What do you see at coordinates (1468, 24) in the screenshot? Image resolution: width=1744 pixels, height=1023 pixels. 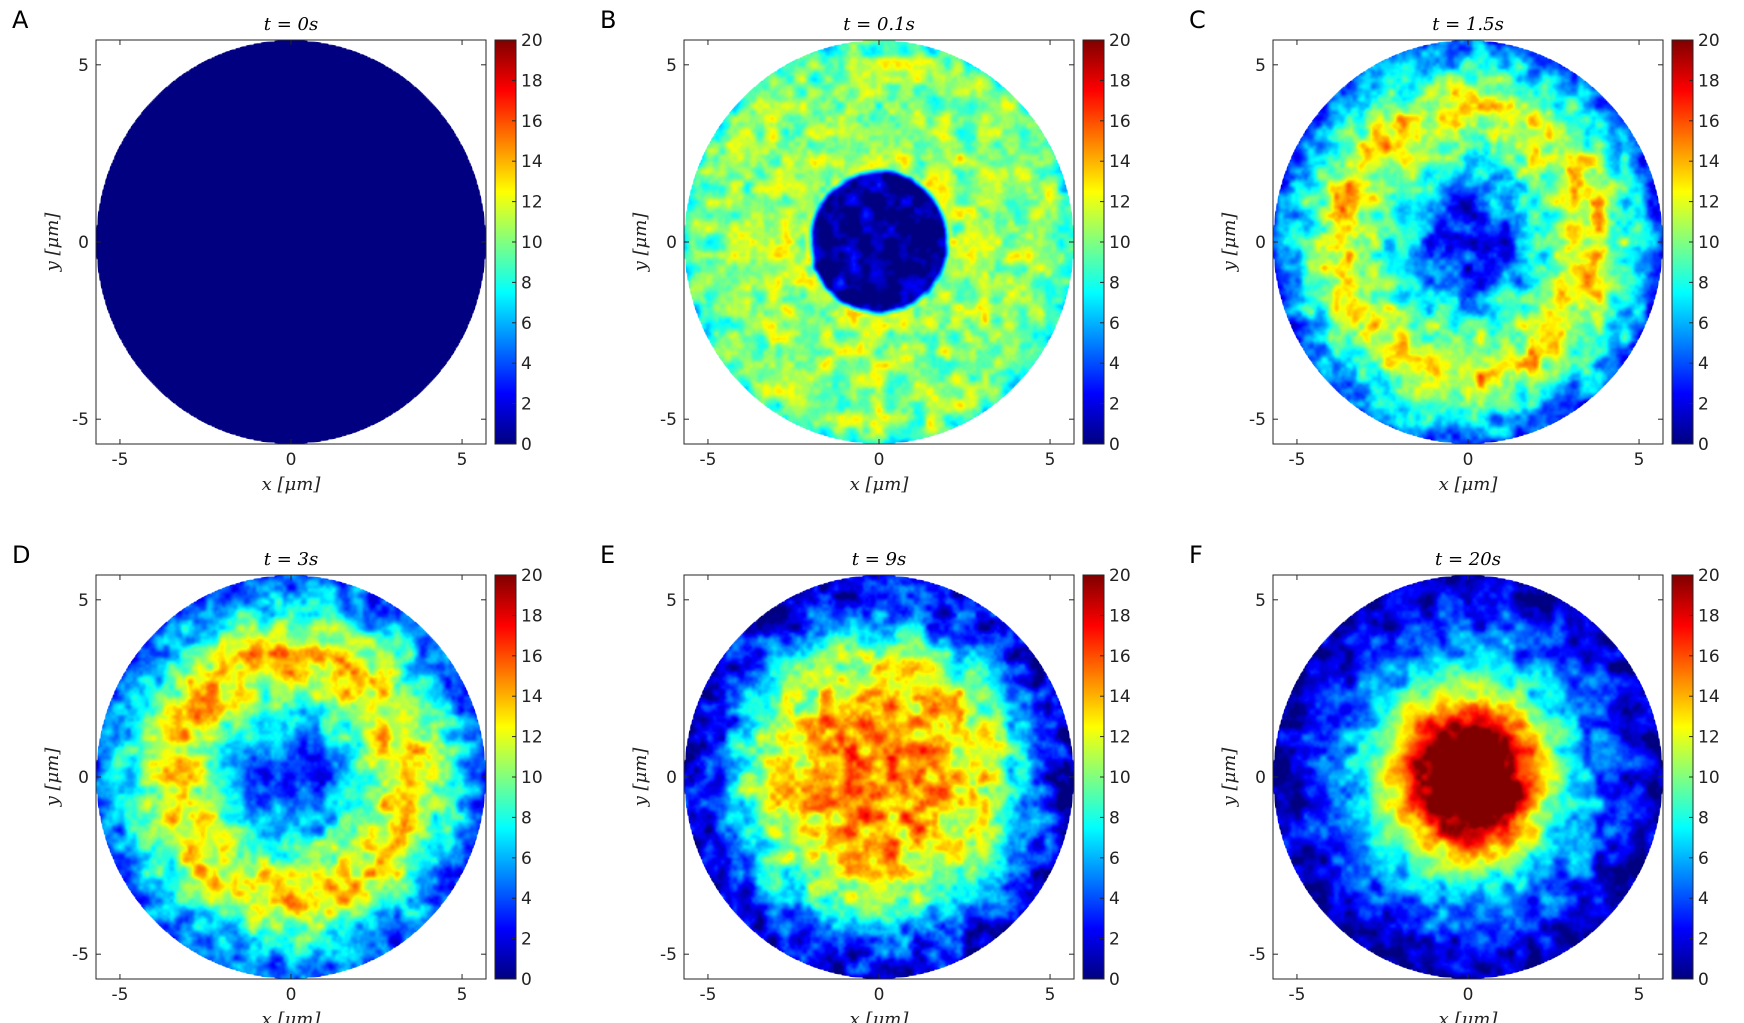 I see `panel-title: t = 1.5s` at bounding box center [1468, 24].